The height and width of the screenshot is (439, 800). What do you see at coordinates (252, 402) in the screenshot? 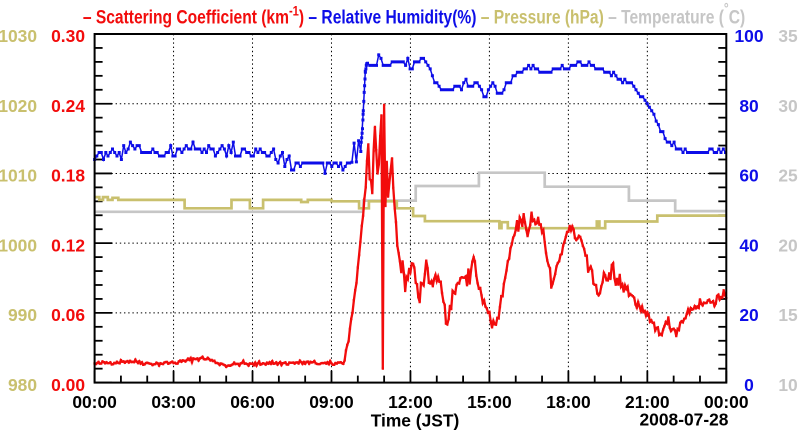
I see `svg-text: 06:00` at bounding box center [252, 402].